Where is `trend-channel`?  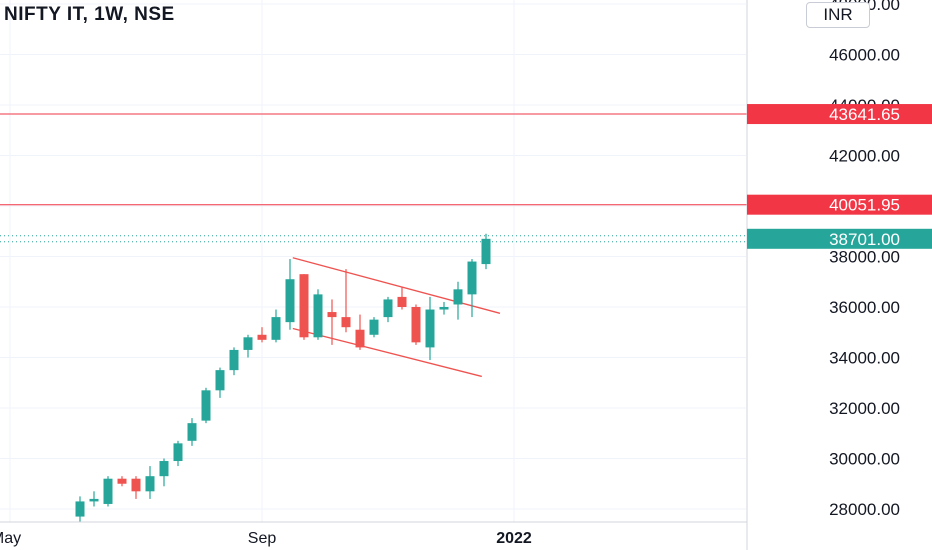 trend-channel is located at coordinates (396, 317).